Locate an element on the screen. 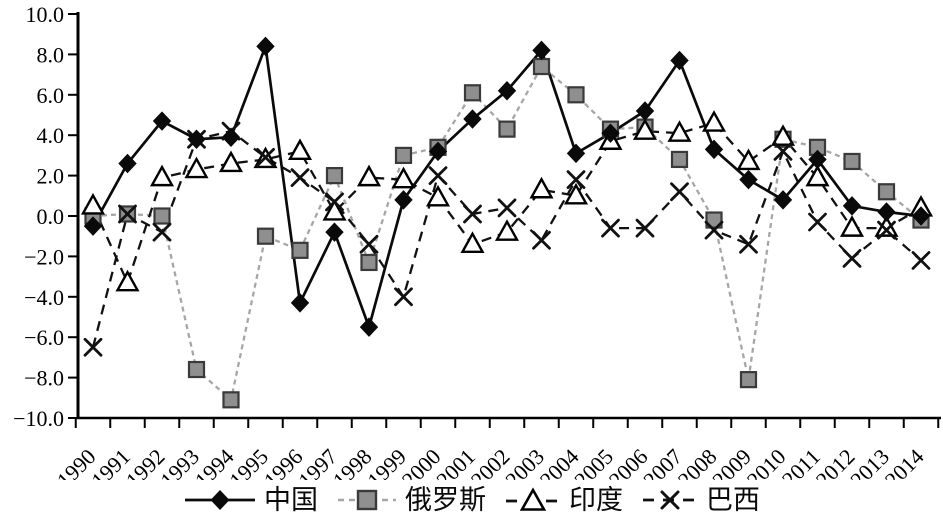 This screenshot has width=943, height=522. diamond-marker-中国-1992 is located at coordinates (162, 121).